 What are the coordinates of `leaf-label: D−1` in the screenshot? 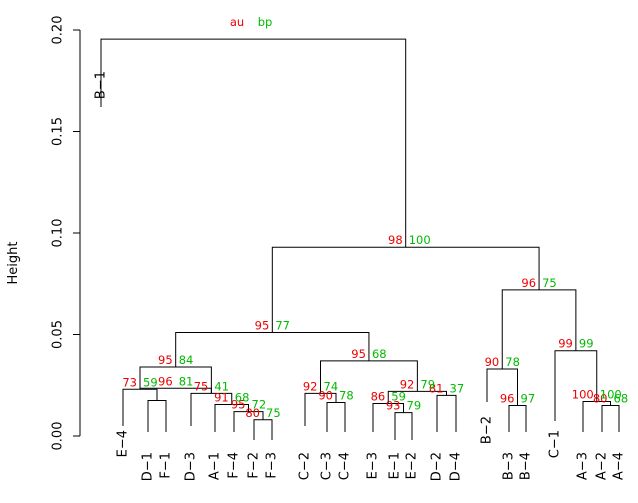 It's located at (148, 466).